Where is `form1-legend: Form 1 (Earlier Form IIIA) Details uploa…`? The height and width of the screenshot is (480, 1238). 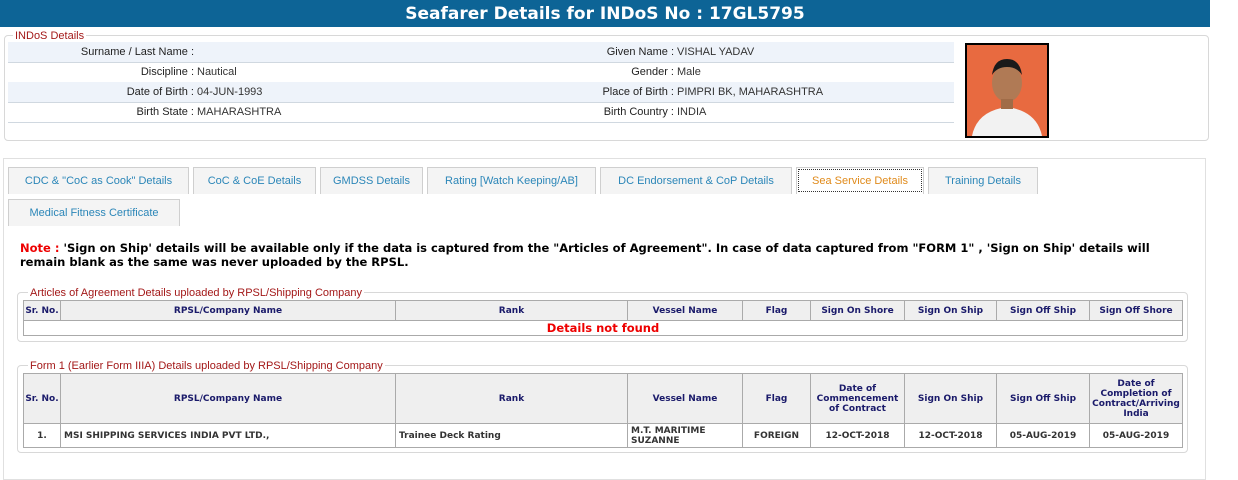
form1-legend: Form 1 (Earlier Form IIIA) Details uploa… is located at coordinates (206, 366).